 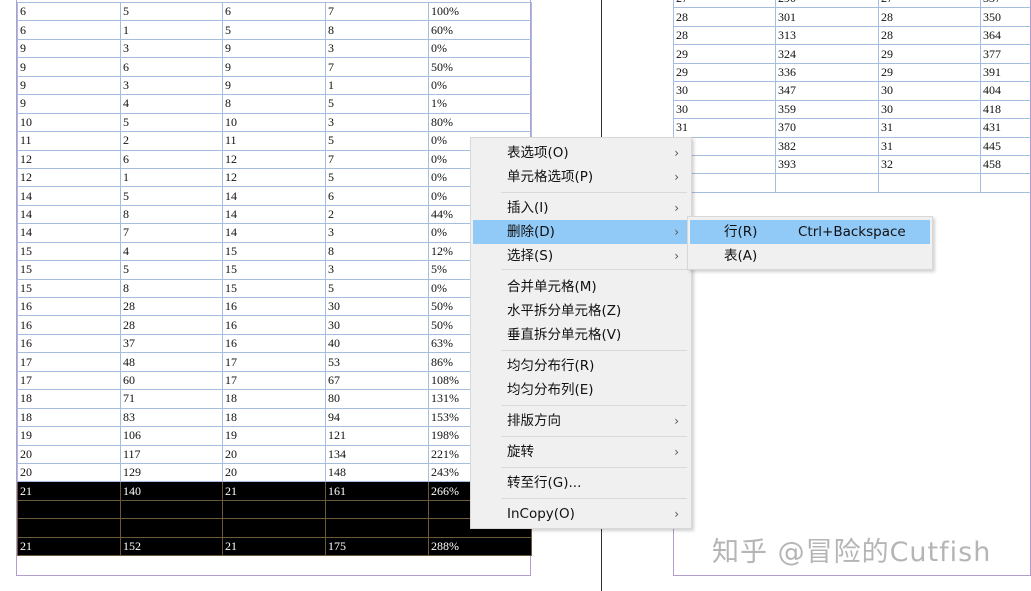 I want to click on table-row: 2729027337, so click(x=852, y=4).